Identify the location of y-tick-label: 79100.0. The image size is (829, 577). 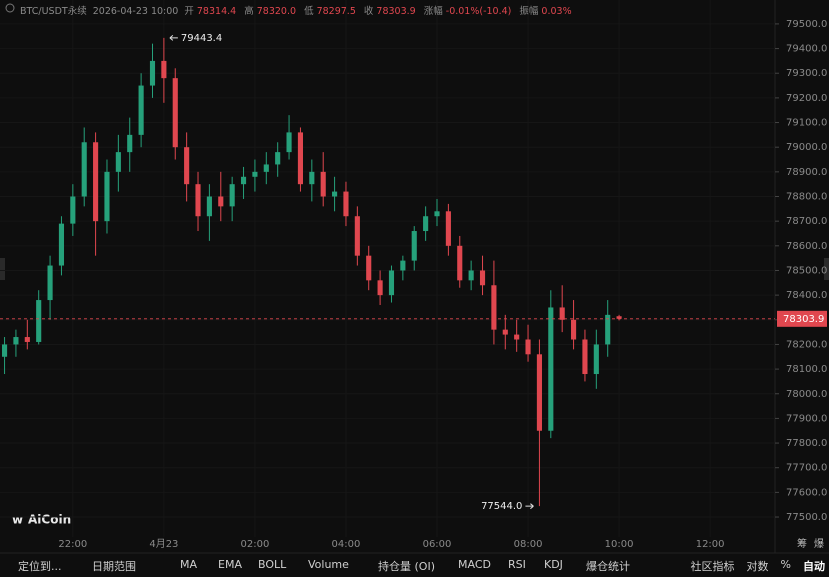
(806, 123).